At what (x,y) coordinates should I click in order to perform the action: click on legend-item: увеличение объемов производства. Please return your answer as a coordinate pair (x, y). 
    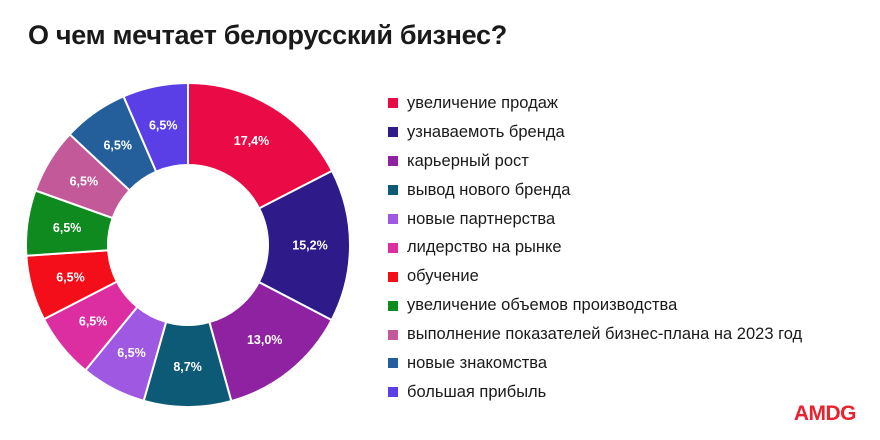
    Looking at the image, I should click on (595, 305).